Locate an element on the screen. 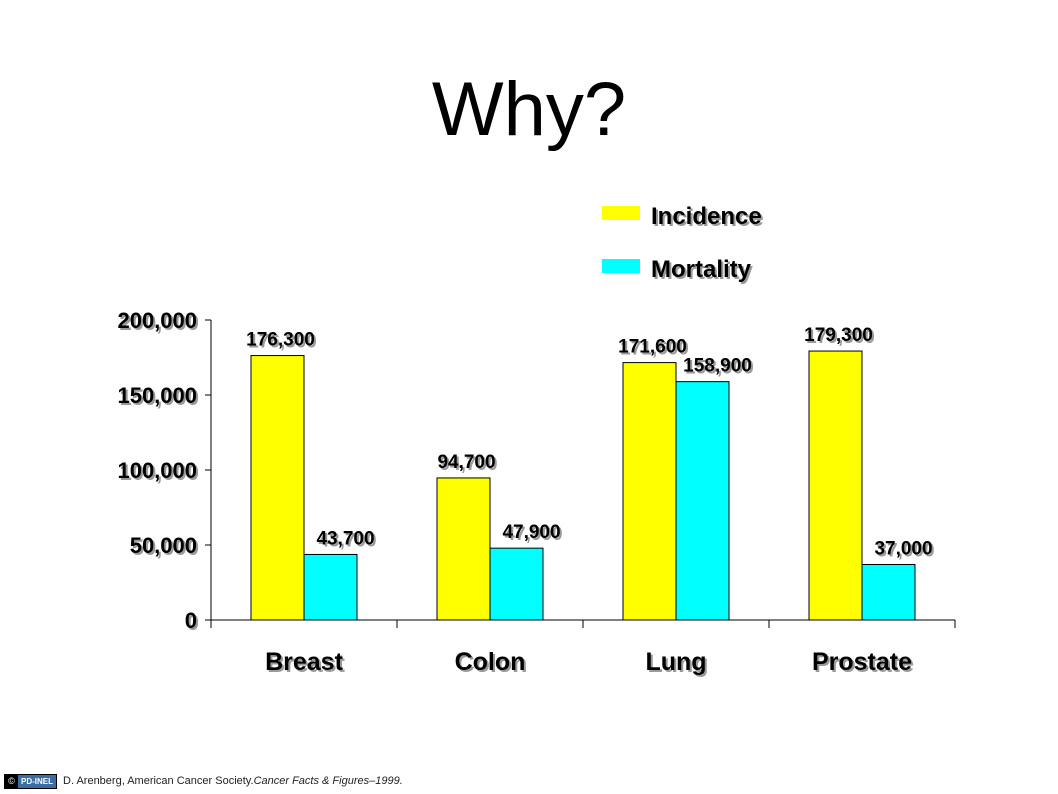 Image resolution: width=1058 pixels, height=794 pixels. data-label-incidence: 171,600 is located at coordinates (652, 347).